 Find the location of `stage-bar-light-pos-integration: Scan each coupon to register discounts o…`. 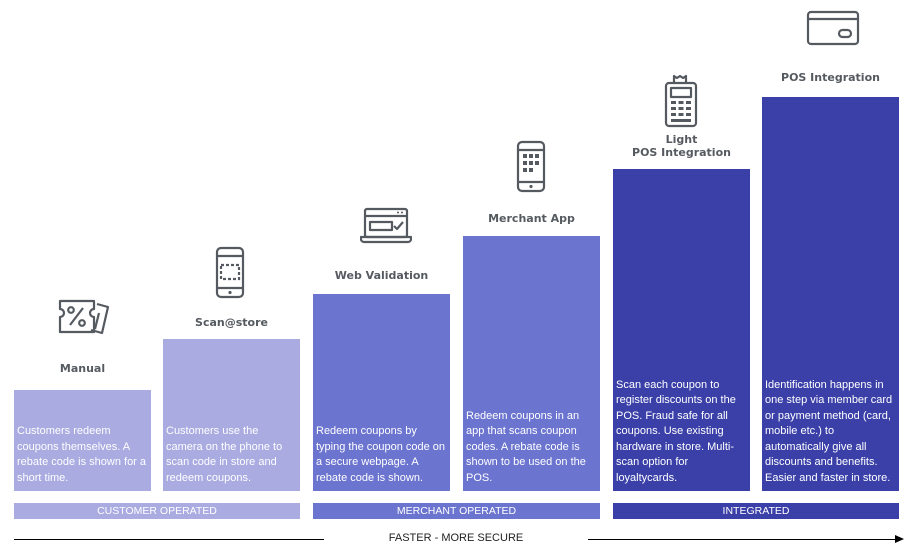

stage-bar-light-pos-integration: Scan each coupon to register discounts o… is located at coordinates (681, 330).